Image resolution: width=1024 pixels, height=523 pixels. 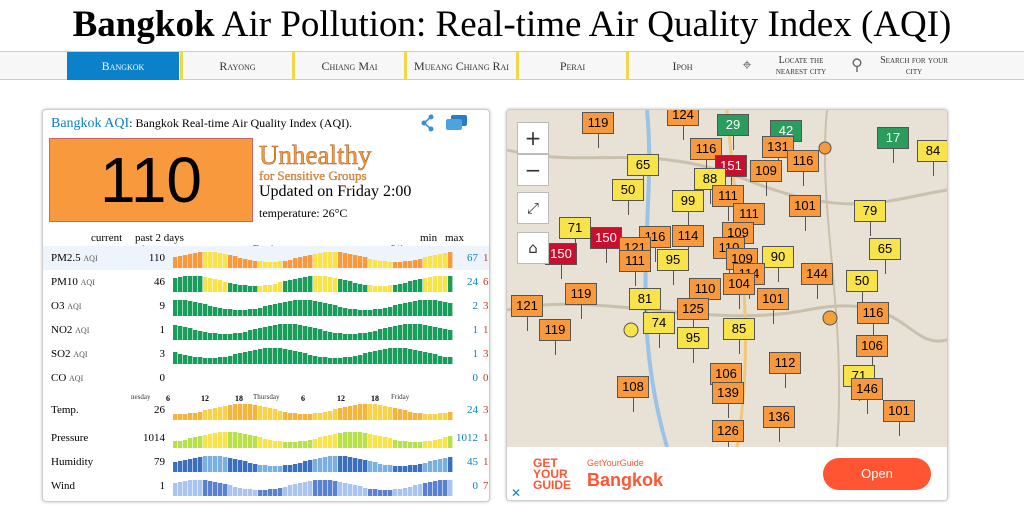 I want to click on pollutant-row: CO AQI 0 0 0, so click(x=266, y=378).